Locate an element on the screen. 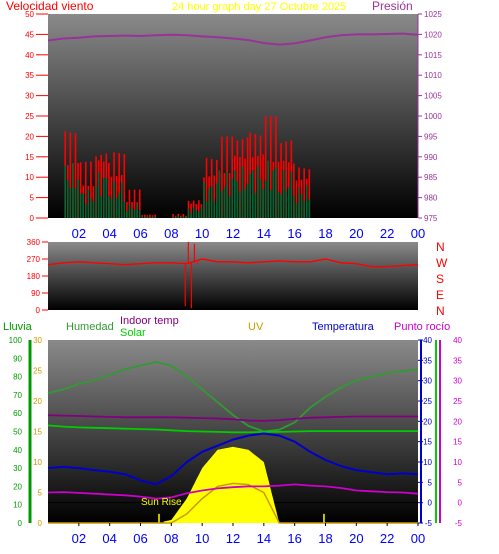  pressure-tick-label: 985 is located at coordinates (431, 177).